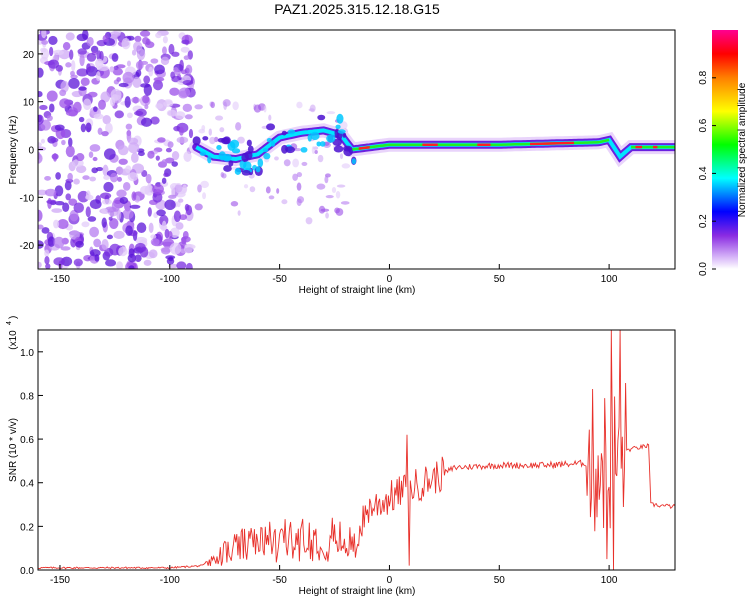 Image resolution: width=750 pixels, height=600 pixels. I want to click on y-tick-label: 0.2, so click(27, 527).